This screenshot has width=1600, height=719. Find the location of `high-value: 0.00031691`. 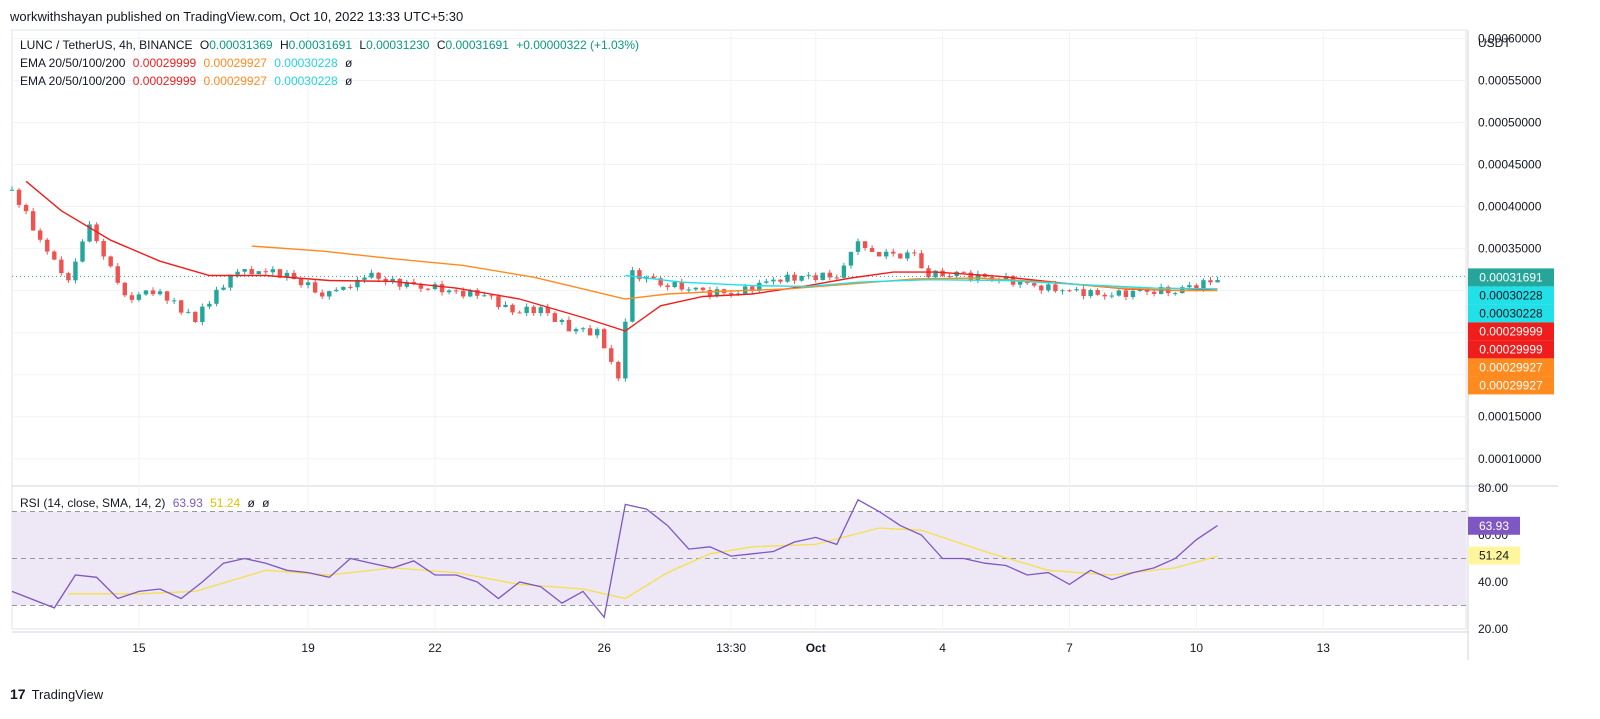

high-value: 0.00031691 is located at coordinates (320, 45).